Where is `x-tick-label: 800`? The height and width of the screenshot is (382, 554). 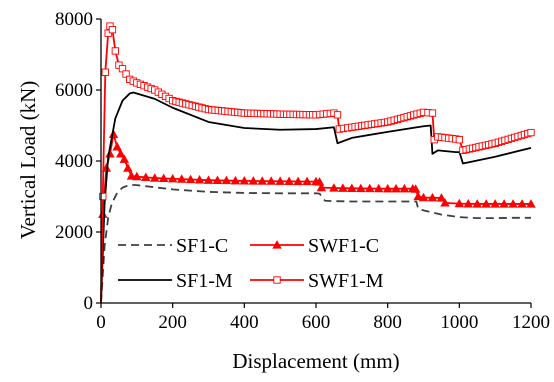 x-tick-label: 800 is located at coordinates (387, 322).